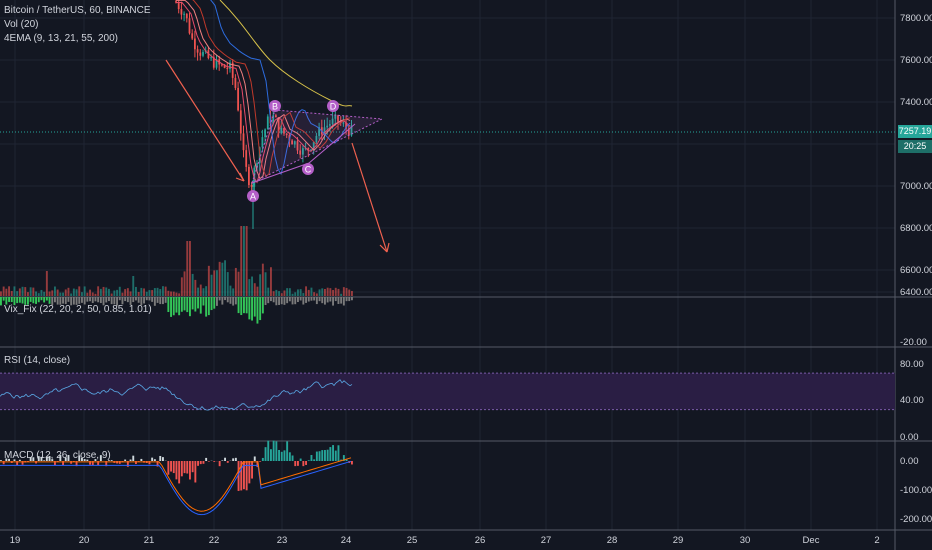 The image size is (932, 550). I want to click on rsi-indicator-label: RSI (14, close), so click(37, 360).